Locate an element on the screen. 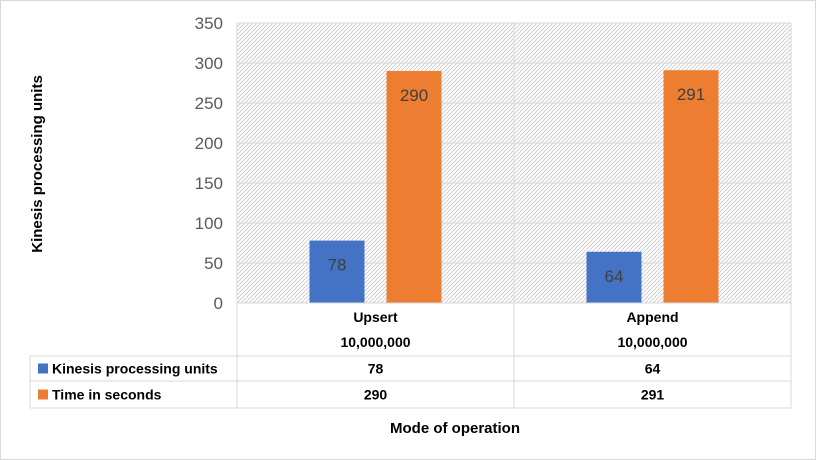  y-tick-label: 350 is located at coordinates (209, 23).